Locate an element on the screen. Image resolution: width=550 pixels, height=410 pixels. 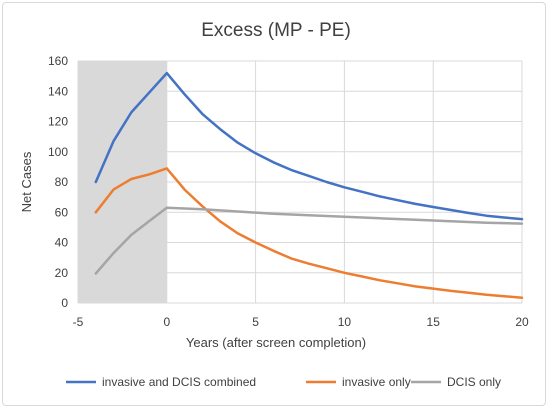
y-tick-label: 160 is located at coordinates (58, 61).